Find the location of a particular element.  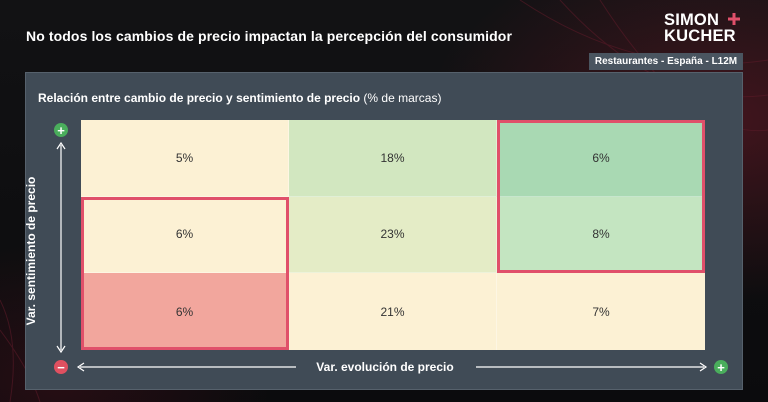

heatmap-cell: 23% is located at coordinates (393, 235).